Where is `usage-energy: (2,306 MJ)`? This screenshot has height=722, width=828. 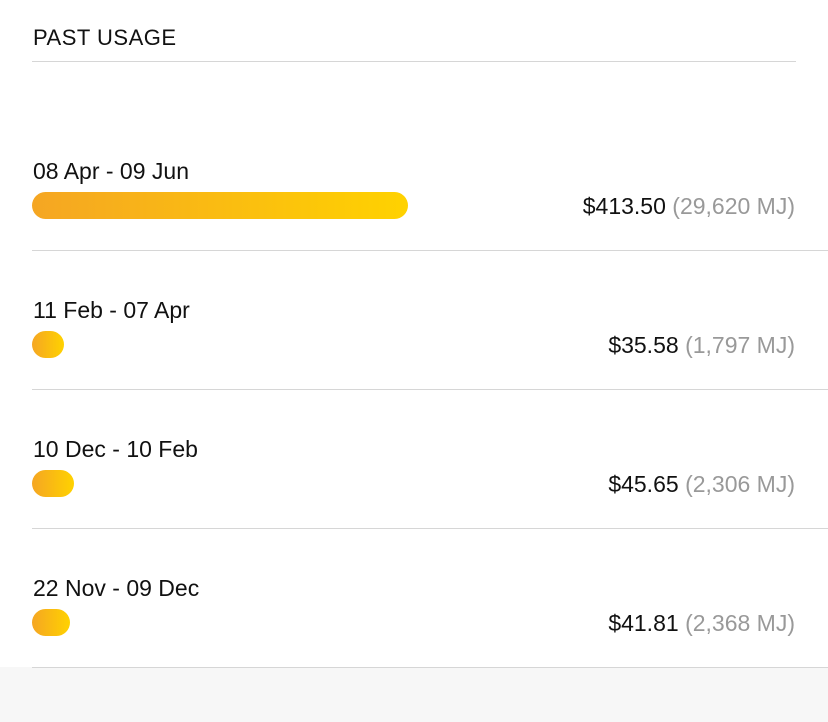 usage-energy: (2,306 MJ) is located at coordinates (740, 484).